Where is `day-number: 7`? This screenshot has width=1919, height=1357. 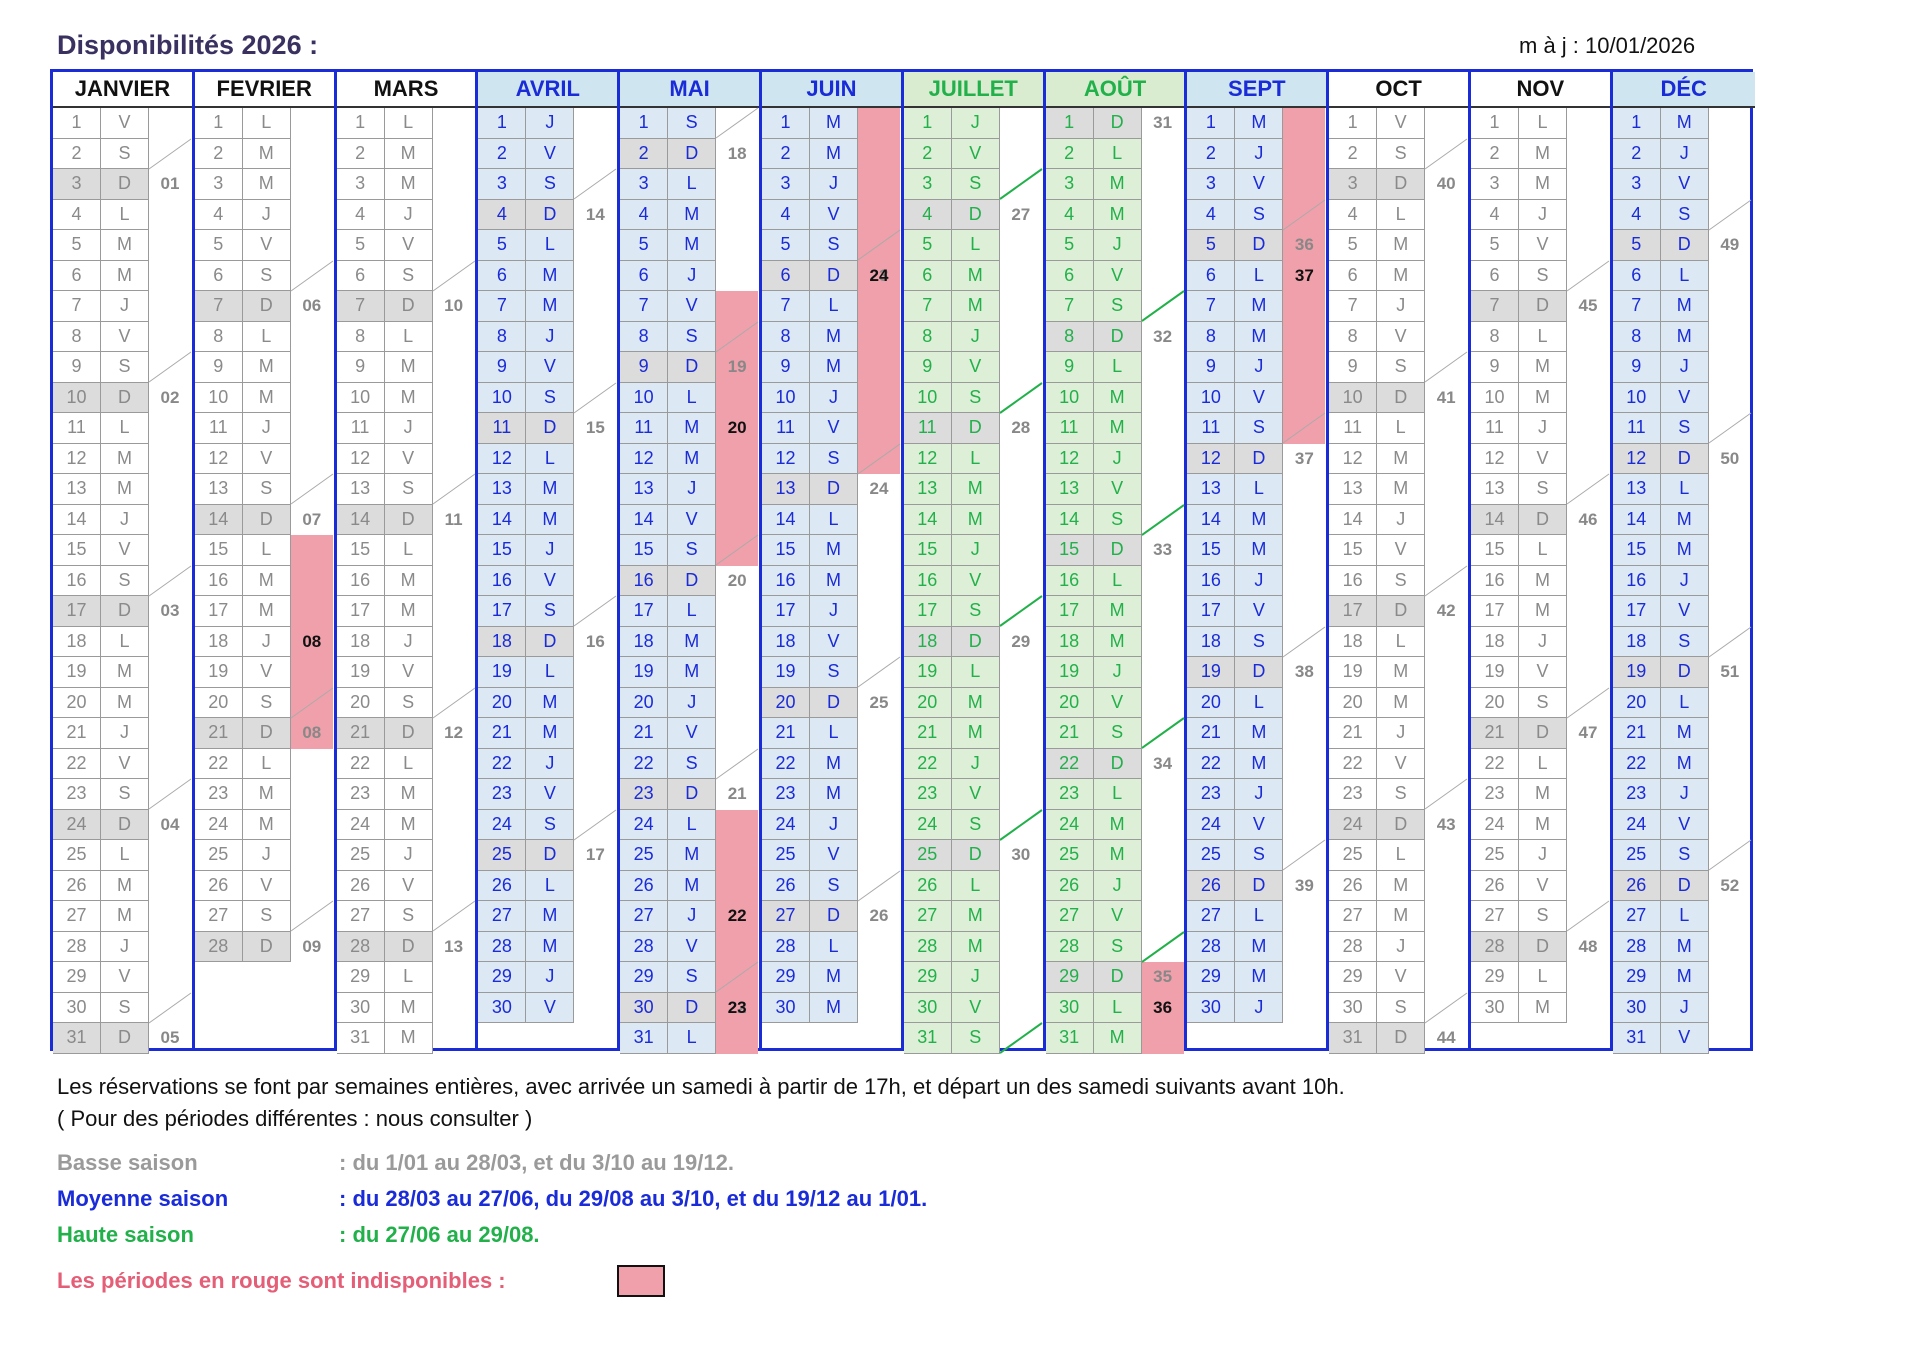
day-number: 7 is located at coordinates (1495, 306).